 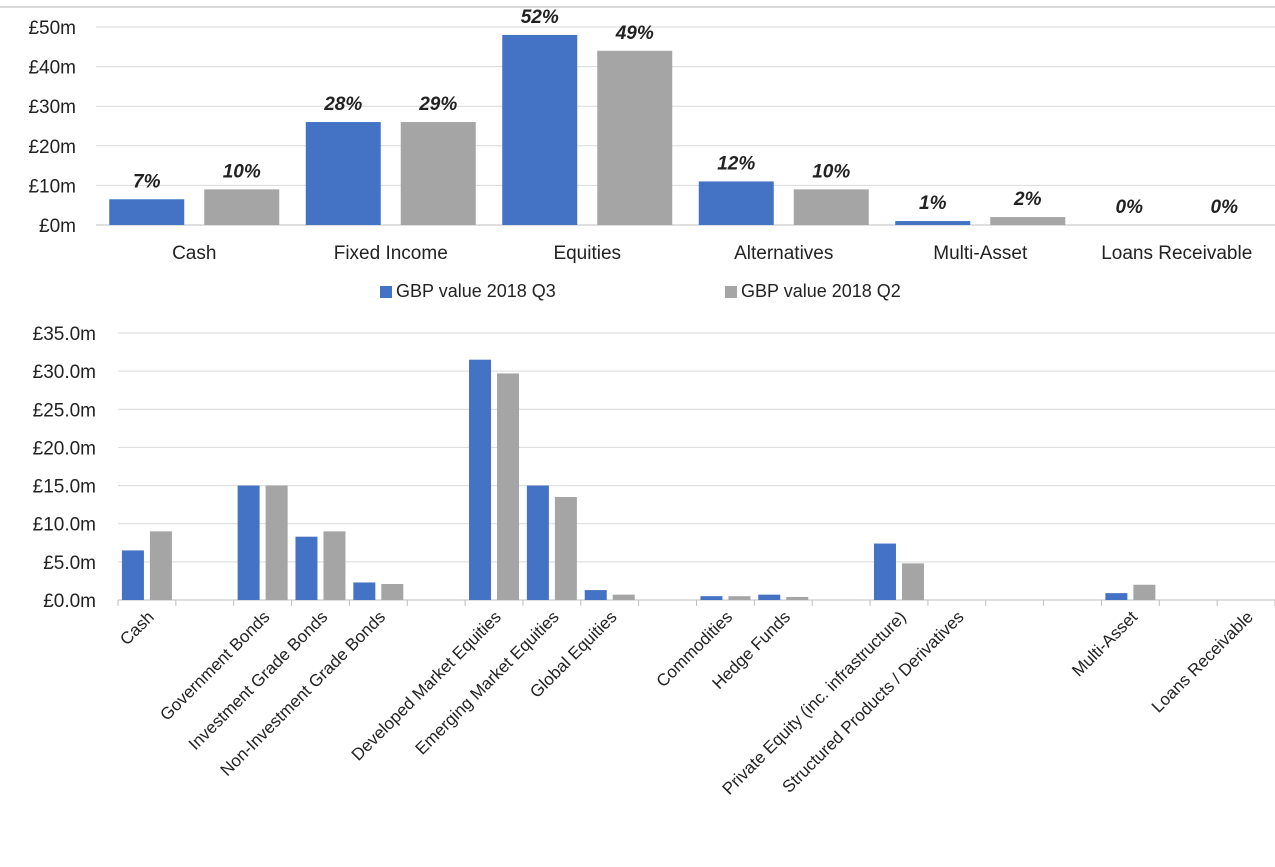 I want to click on legend-label-q3: GBP value 2018 Q3, so click(x=476, y=291).